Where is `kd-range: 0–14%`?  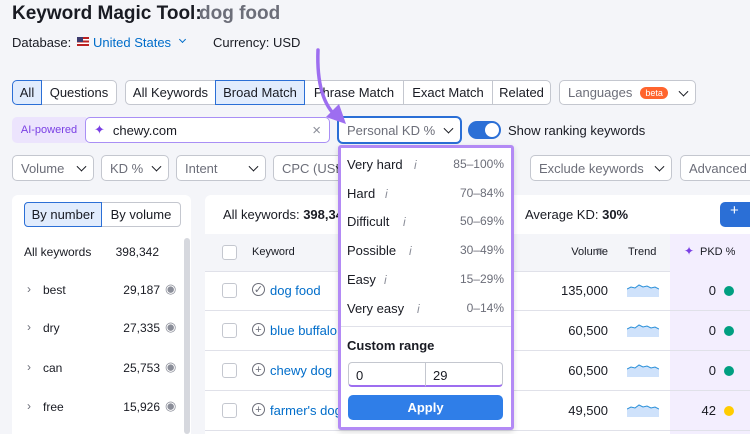
kd-range: 0–14% is located at coordinates (485, 307).